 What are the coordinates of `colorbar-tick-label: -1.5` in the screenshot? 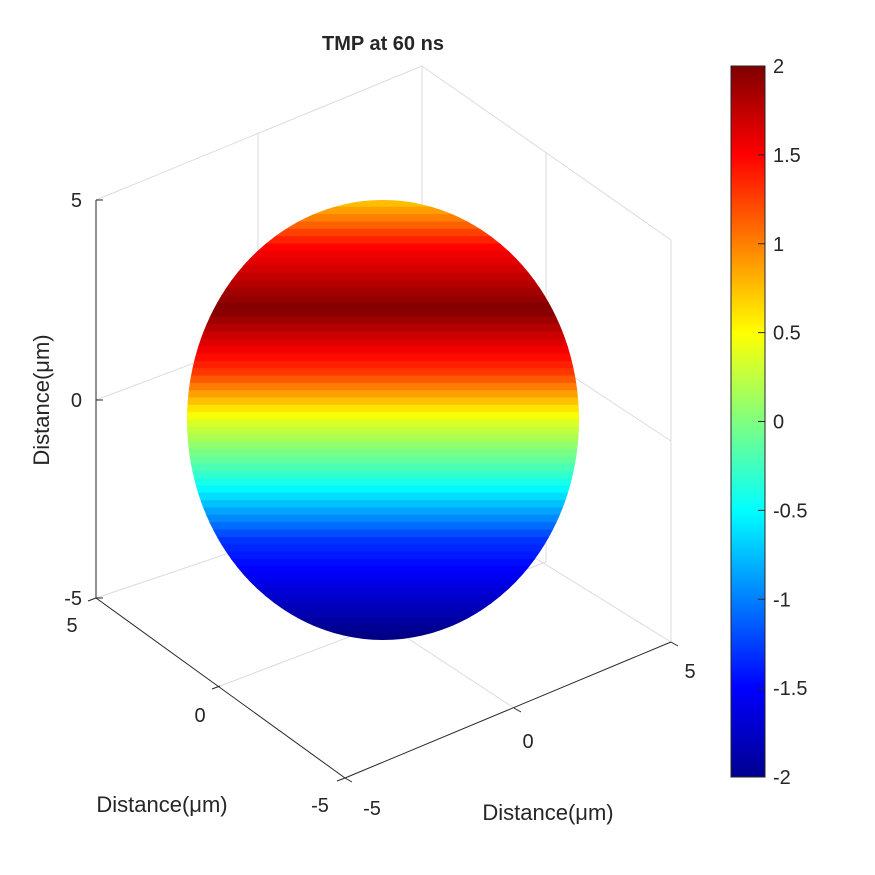 It's located at (790, 689).